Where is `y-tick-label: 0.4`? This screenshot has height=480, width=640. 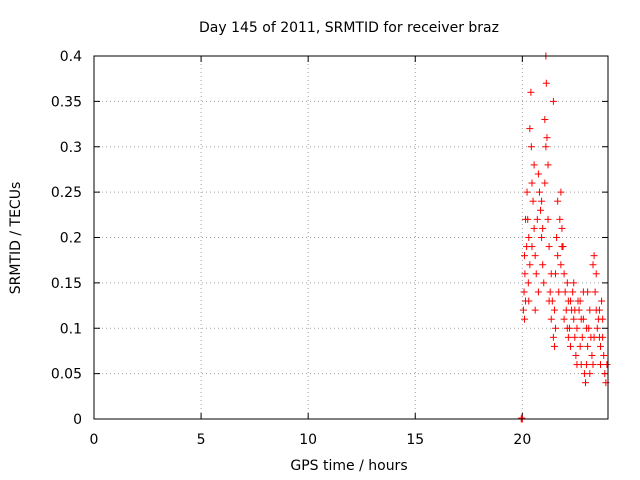
y-tick-label: 0.4 is located at coordinates (71, 57).